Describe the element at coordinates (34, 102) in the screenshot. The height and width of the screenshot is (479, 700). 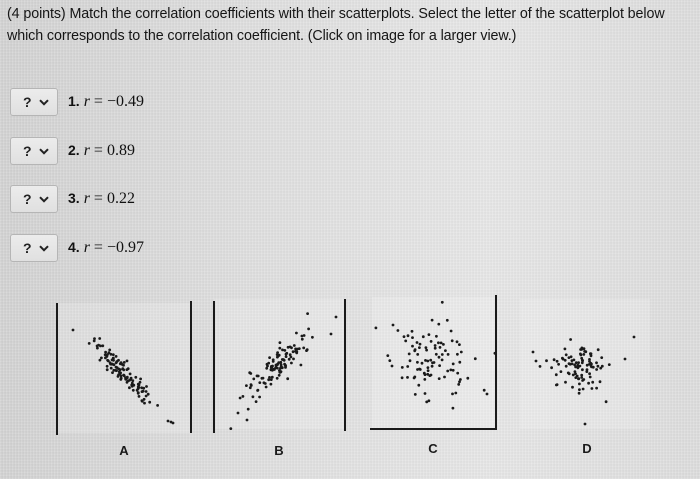
I see `answer-dropdown-1: ?` at that location.